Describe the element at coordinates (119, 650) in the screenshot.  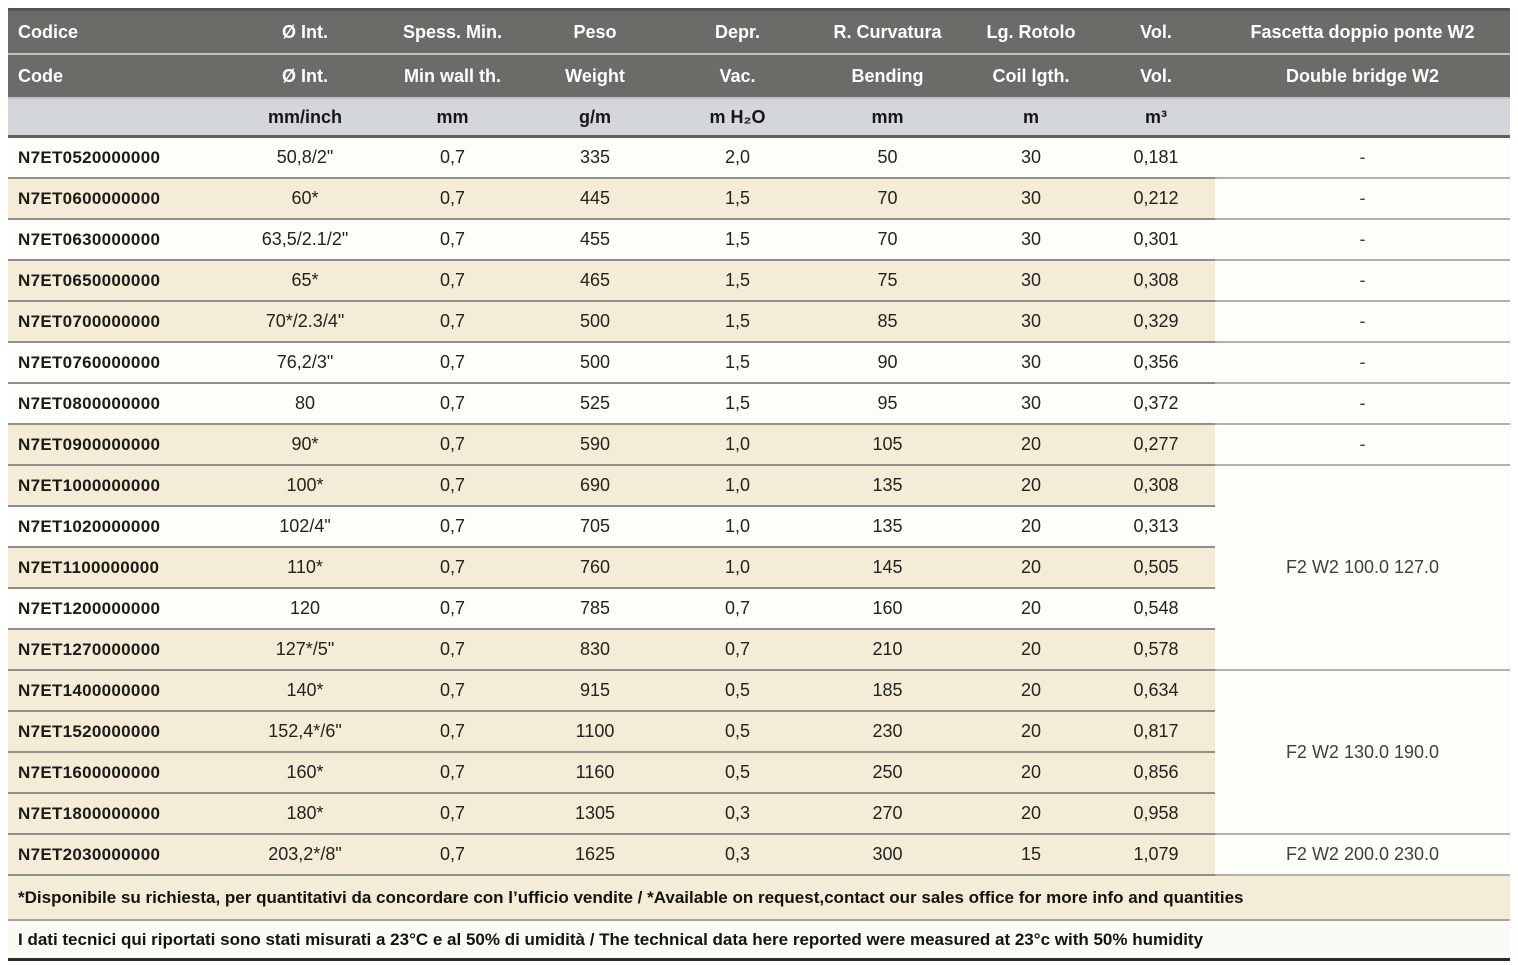
I see `cell-code: N7ET1270000000` at that location.